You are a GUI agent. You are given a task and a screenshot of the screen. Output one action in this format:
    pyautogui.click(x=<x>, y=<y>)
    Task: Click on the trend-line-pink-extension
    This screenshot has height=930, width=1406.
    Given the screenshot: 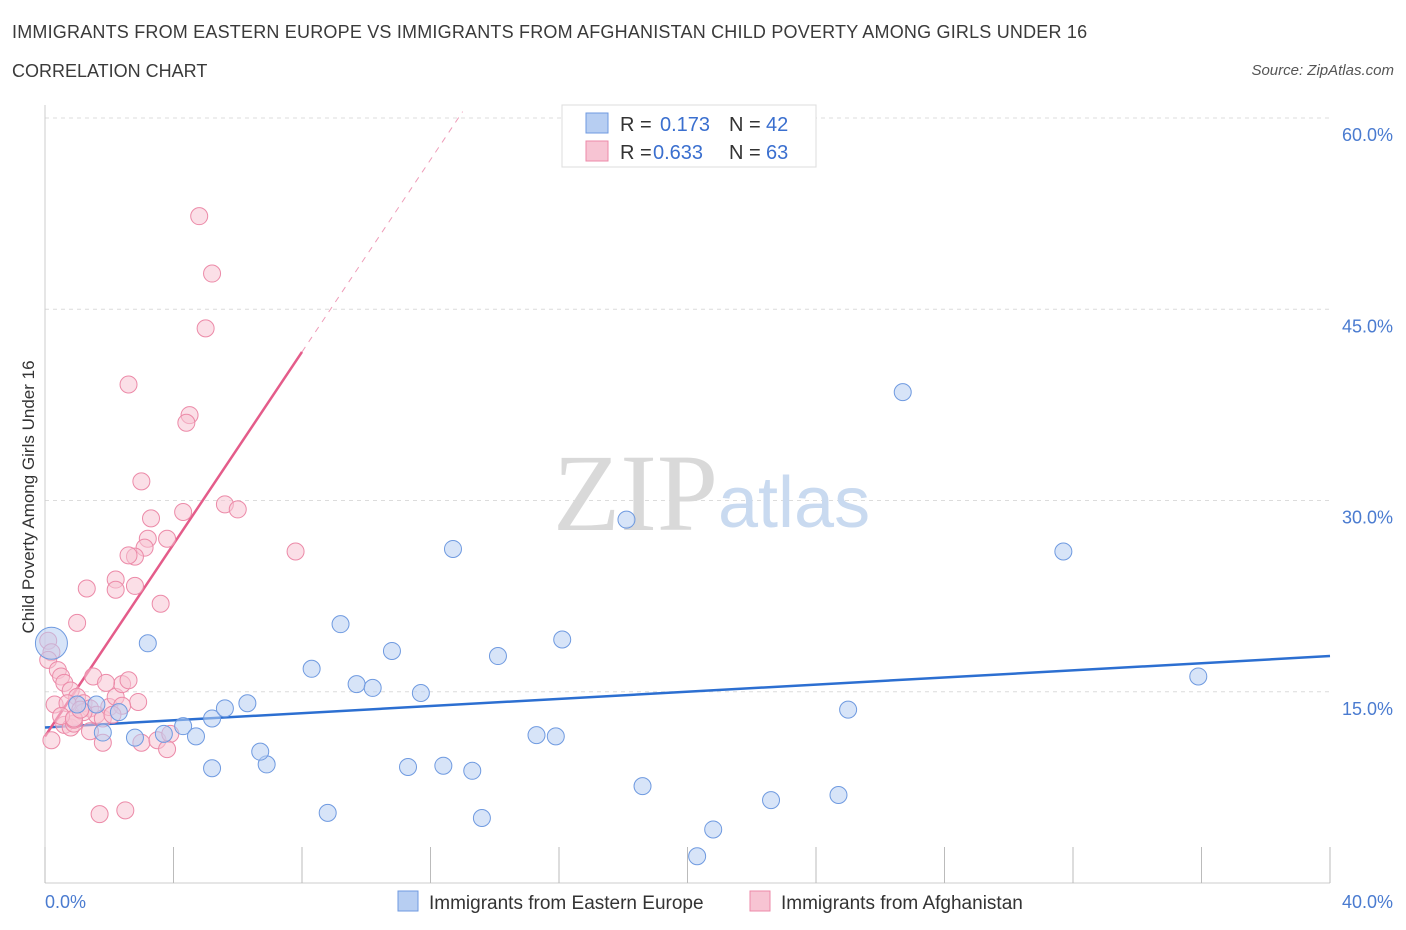 What is the action you would take?
    pyautogui.click(x=382, y=232)
    